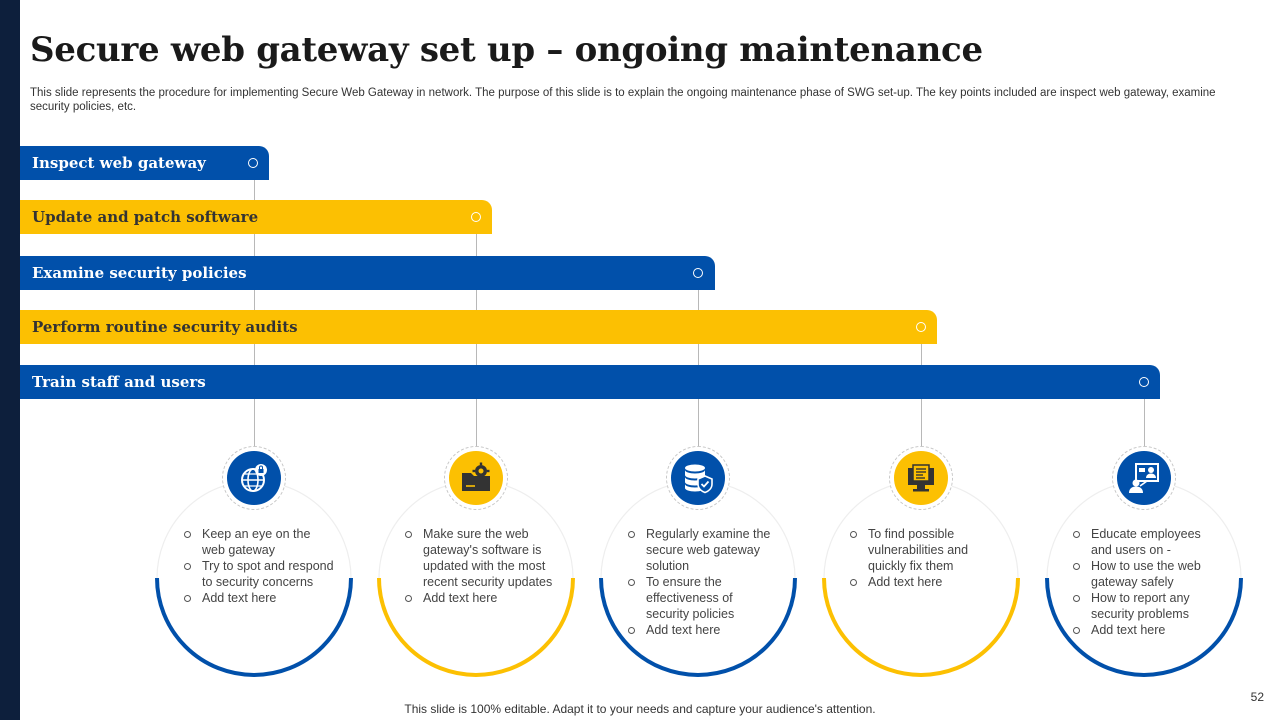 The width and height of the screenshot is (1280, 720). I want to click on folder-gear-icon, so click(476, 478).